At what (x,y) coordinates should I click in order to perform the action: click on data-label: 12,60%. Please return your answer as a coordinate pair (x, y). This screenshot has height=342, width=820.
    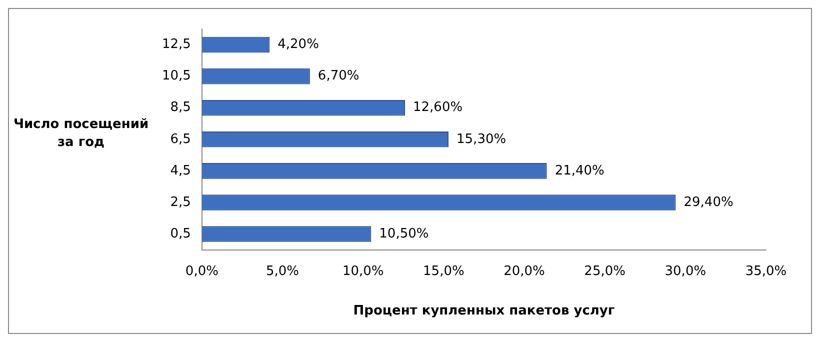
    Looking at the image, I should click on (438, 108).